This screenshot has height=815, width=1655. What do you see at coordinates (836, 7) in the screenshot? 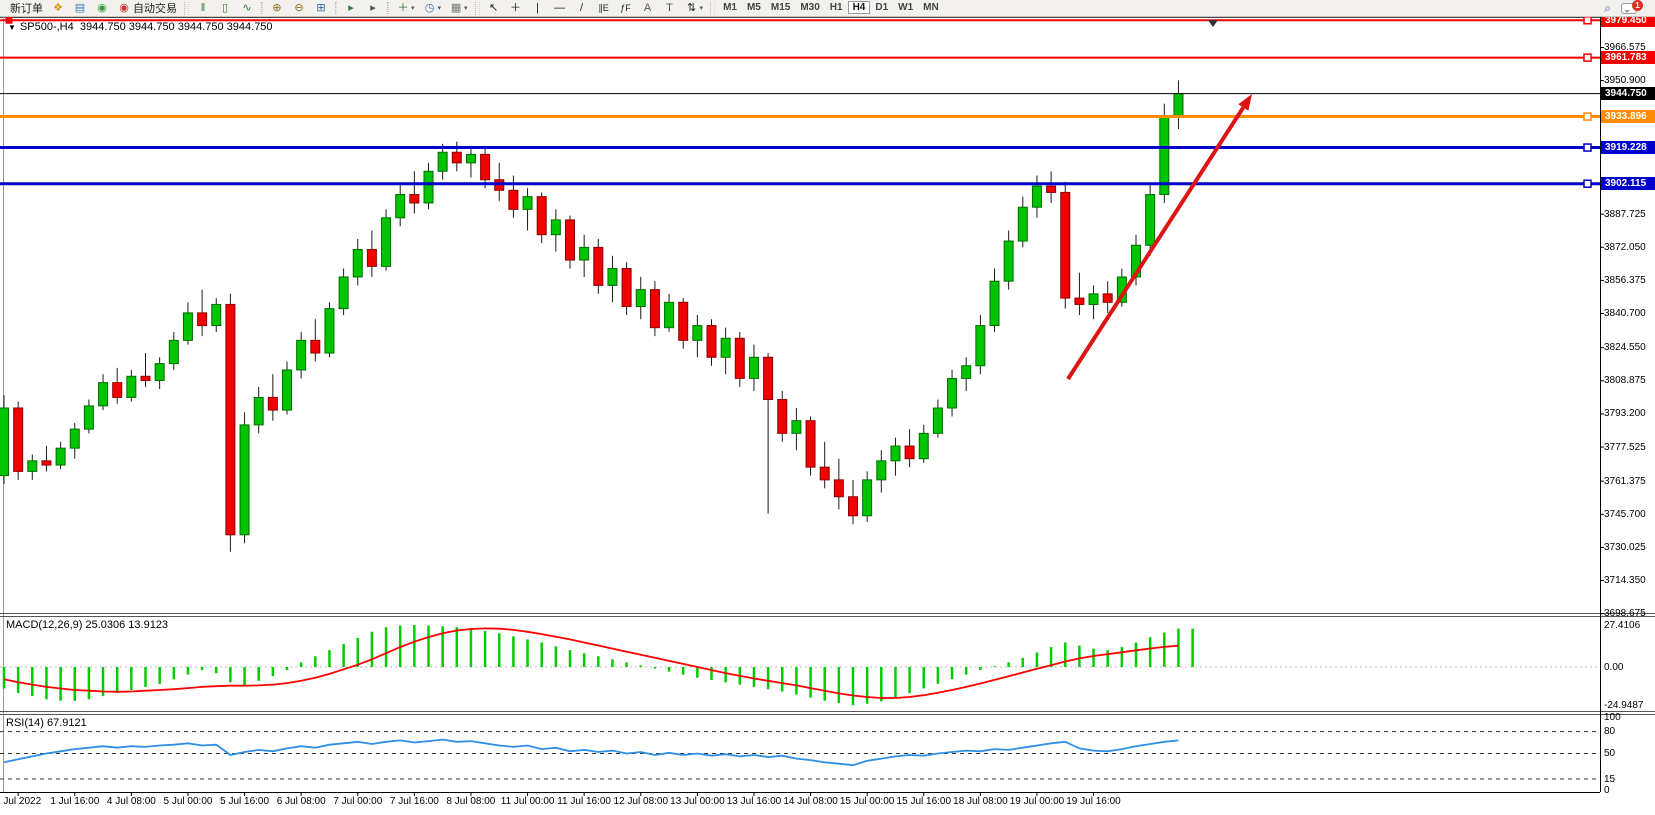
I see `timeframe-h1: H1` at bounding box center [836, 7].